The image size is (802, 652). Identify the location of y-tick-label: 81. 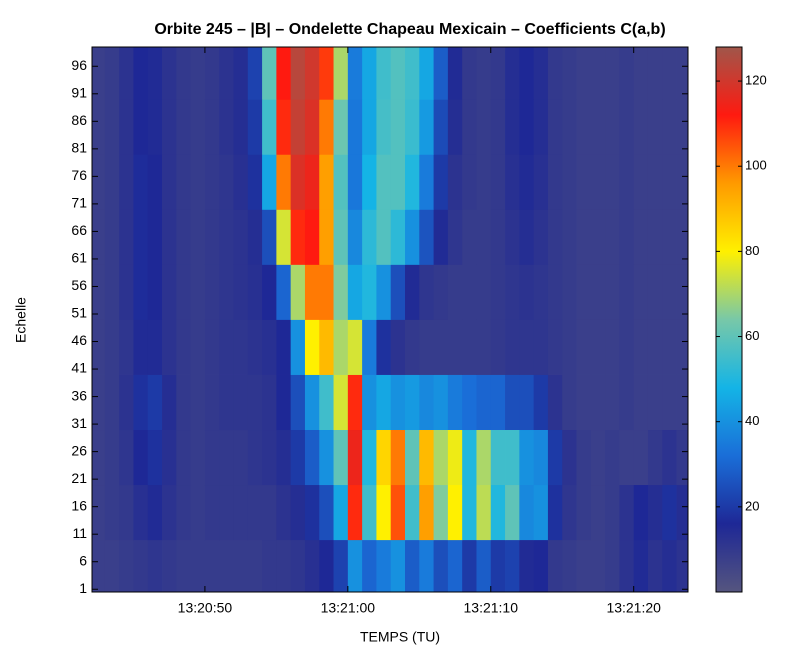
(79, 148).